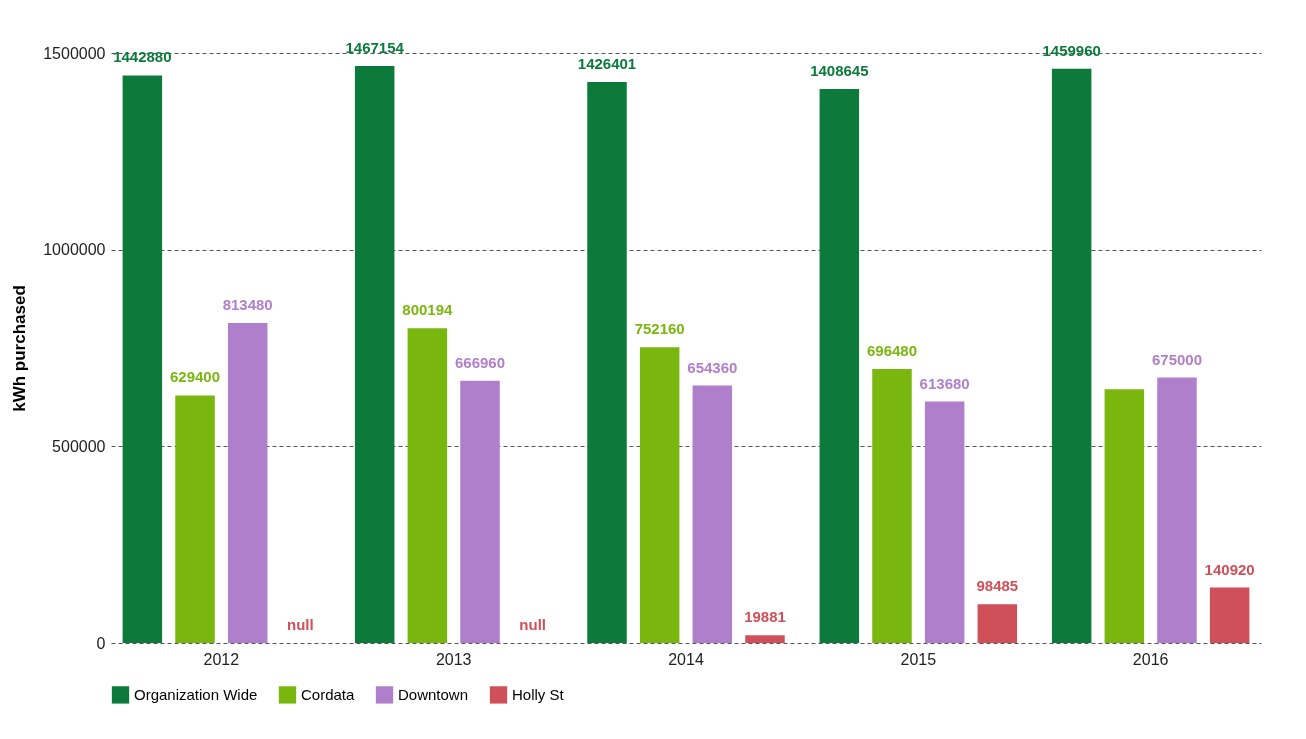  Describe the element at coordinates (659, 329) in the screenshot. I see `data-label: 752160` at that location.